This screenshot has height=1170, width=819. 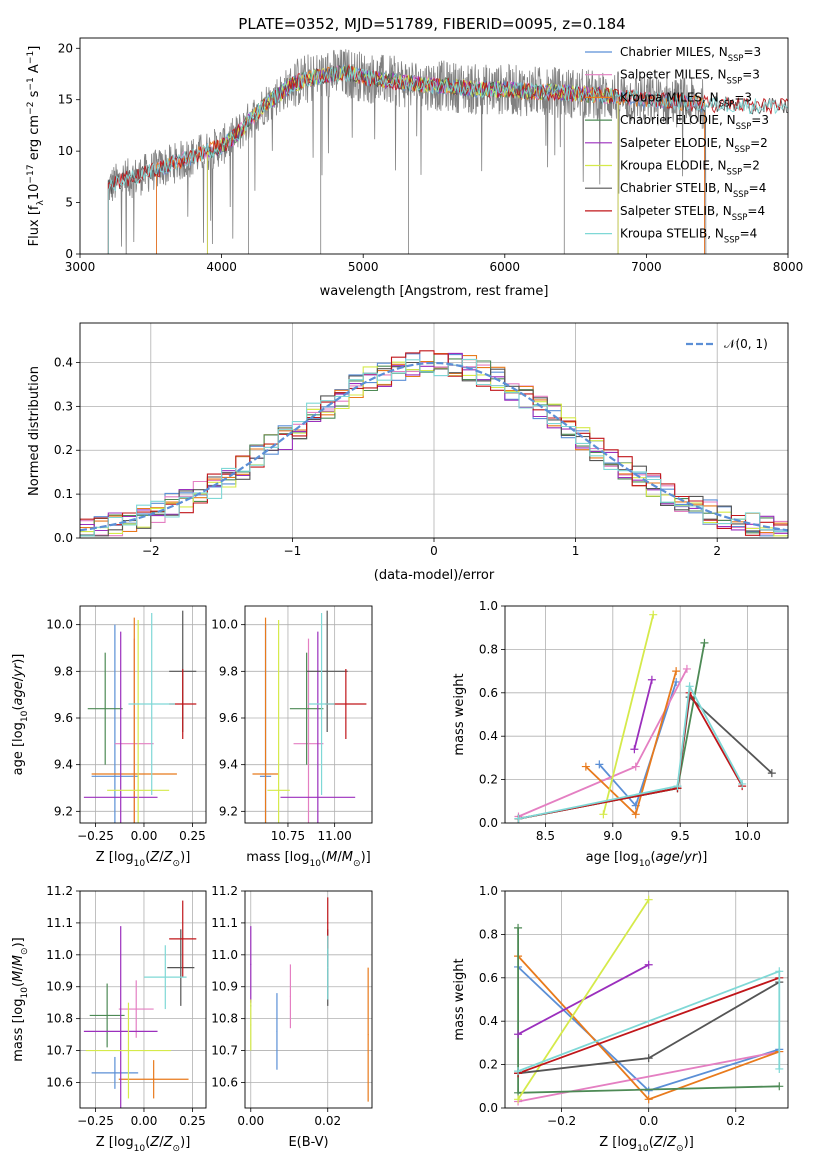 What do you see at coordinates (576, 551) in the screenshot?
I see `x-tick-label: 1` at bounding box center [576, 551].